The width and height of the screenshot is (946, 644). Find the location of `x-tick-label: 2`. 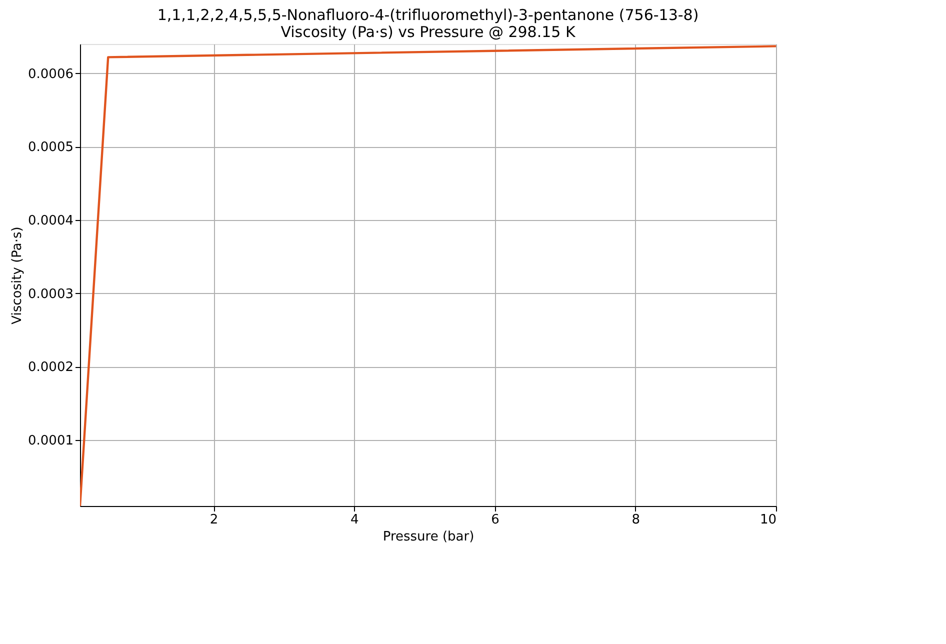

x-tick-label: 2 is located at coordinates (214, 520).